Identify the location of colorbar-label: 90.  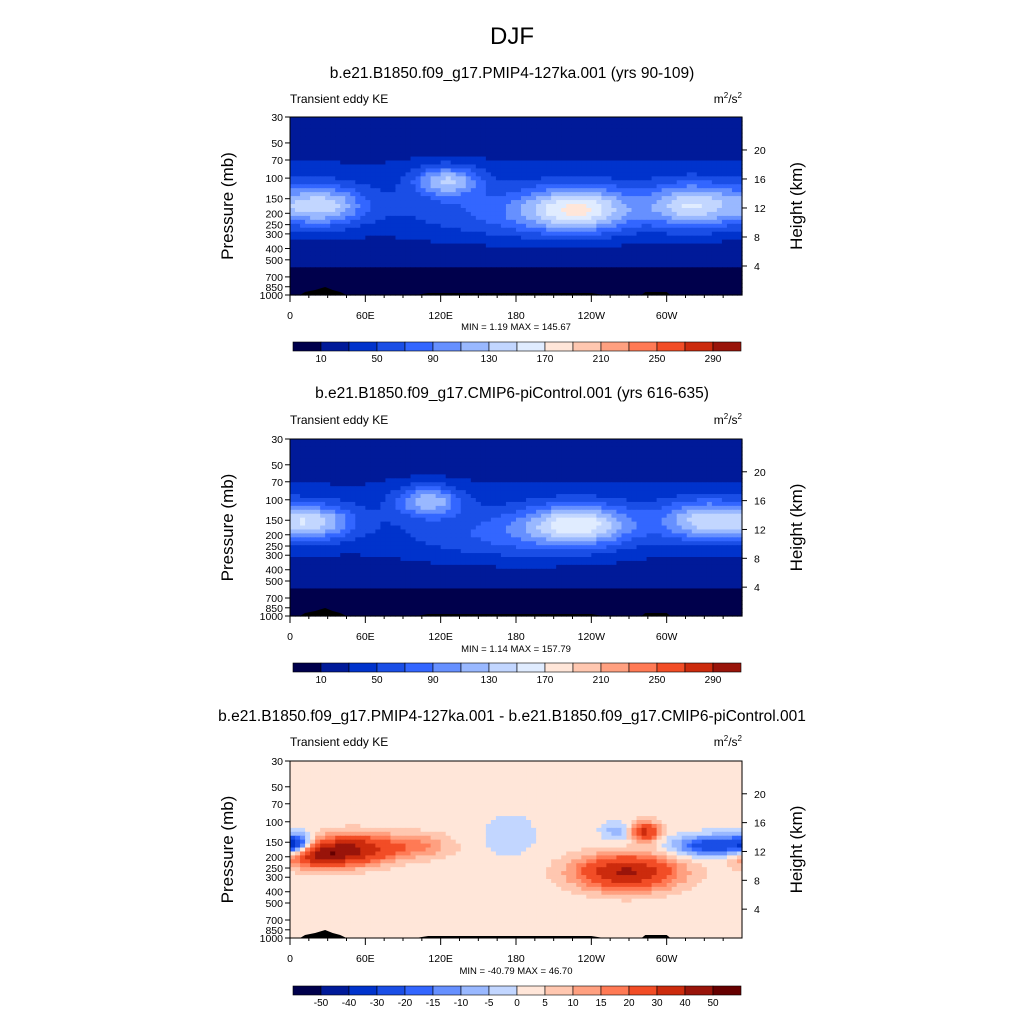
(433, 359).